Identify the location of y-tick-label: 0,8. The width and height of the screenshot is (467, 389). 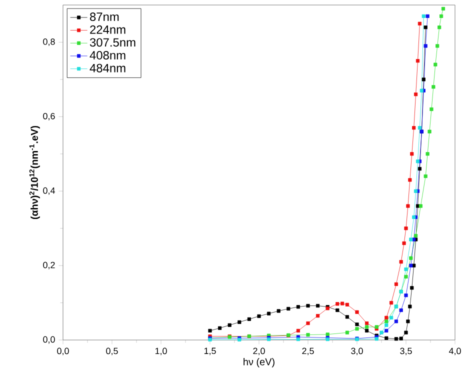
(49, 42).